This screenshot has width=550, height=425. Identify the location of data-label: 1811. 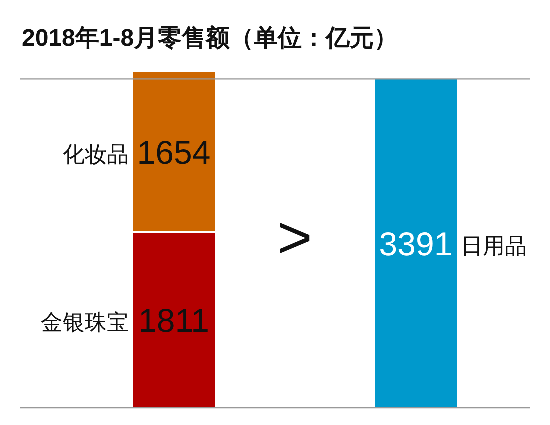
(174, 321).